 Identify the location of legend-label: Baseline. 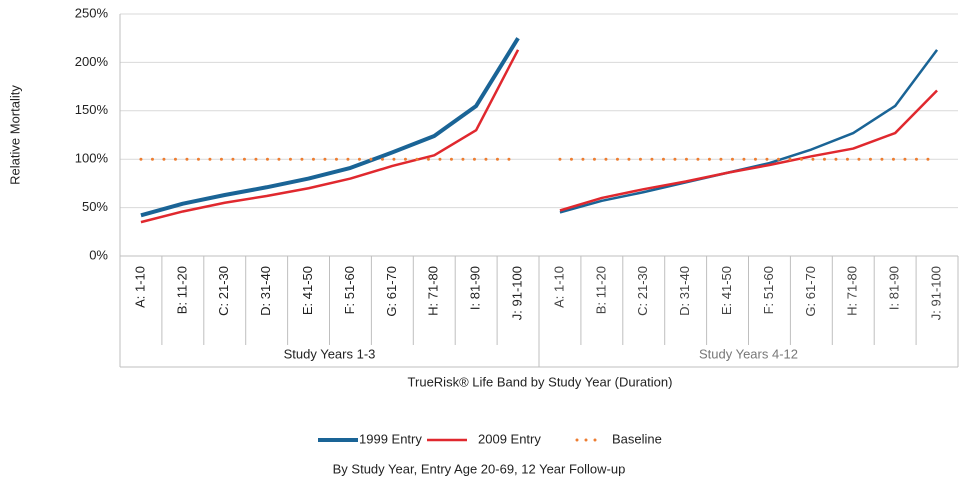
(637, 438).